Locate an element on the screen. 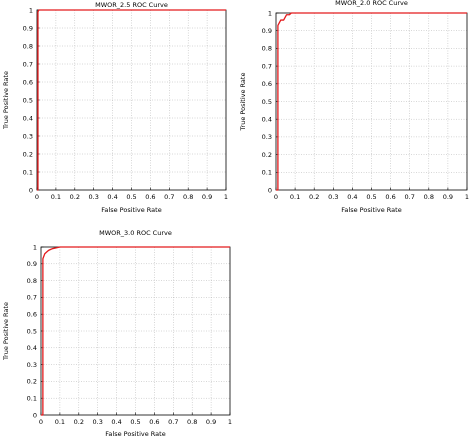  chart-0-y-tick-label: 0.3 is located at coordinates (28, 136).